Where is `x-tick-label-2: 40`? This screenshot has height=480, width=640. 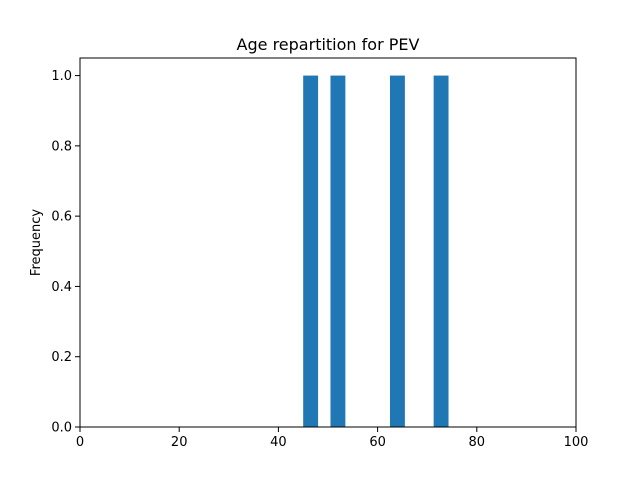
x-tick-label-2: 40 is located at coordinates (278, 442).